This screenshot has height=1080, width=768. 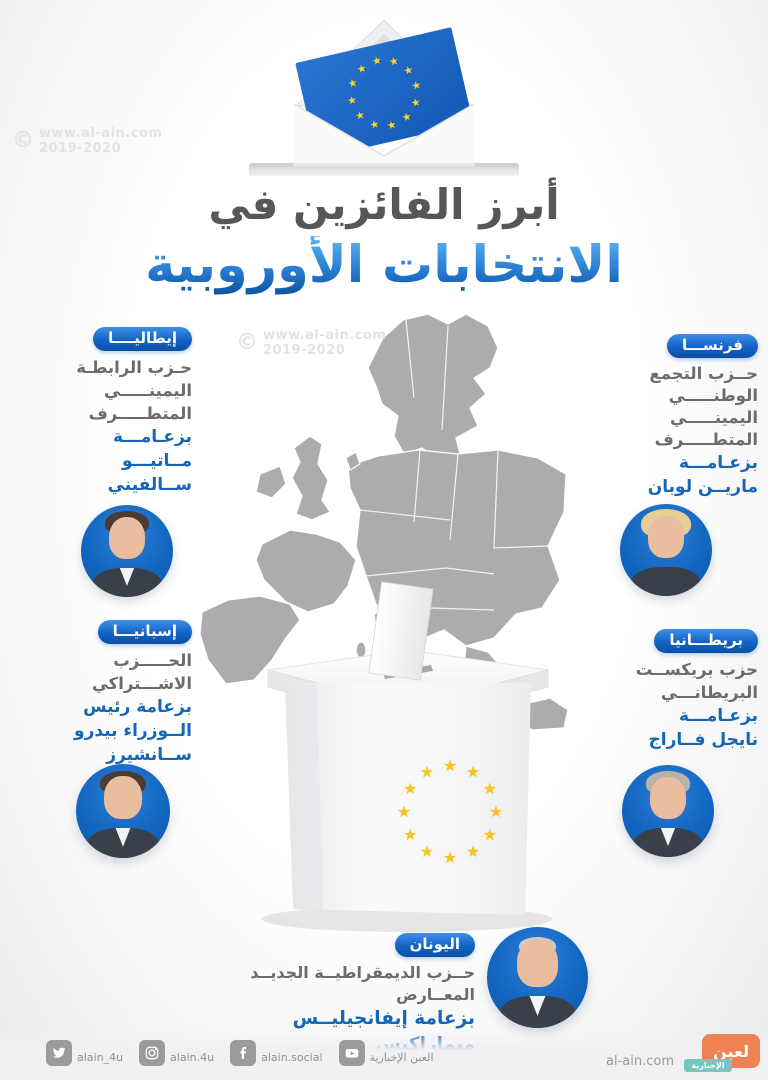 What do you see at coordinates (134, 367) in the screenshot?
I see `party-line: حـزب الرابطـة` at bounding box center [134, 367].